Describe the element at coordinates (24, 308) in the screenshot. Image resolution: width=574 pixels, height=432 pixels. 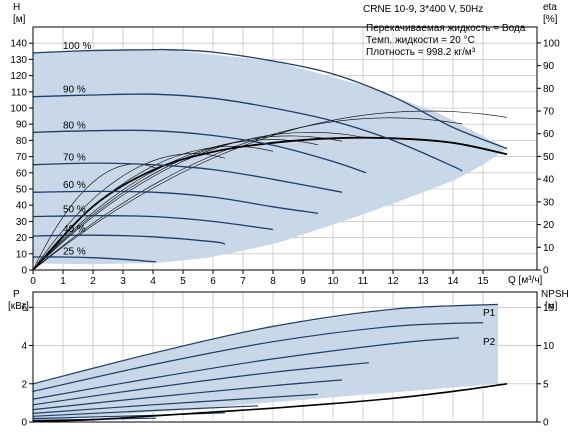
I see `p-tick-label: 6` at that location.